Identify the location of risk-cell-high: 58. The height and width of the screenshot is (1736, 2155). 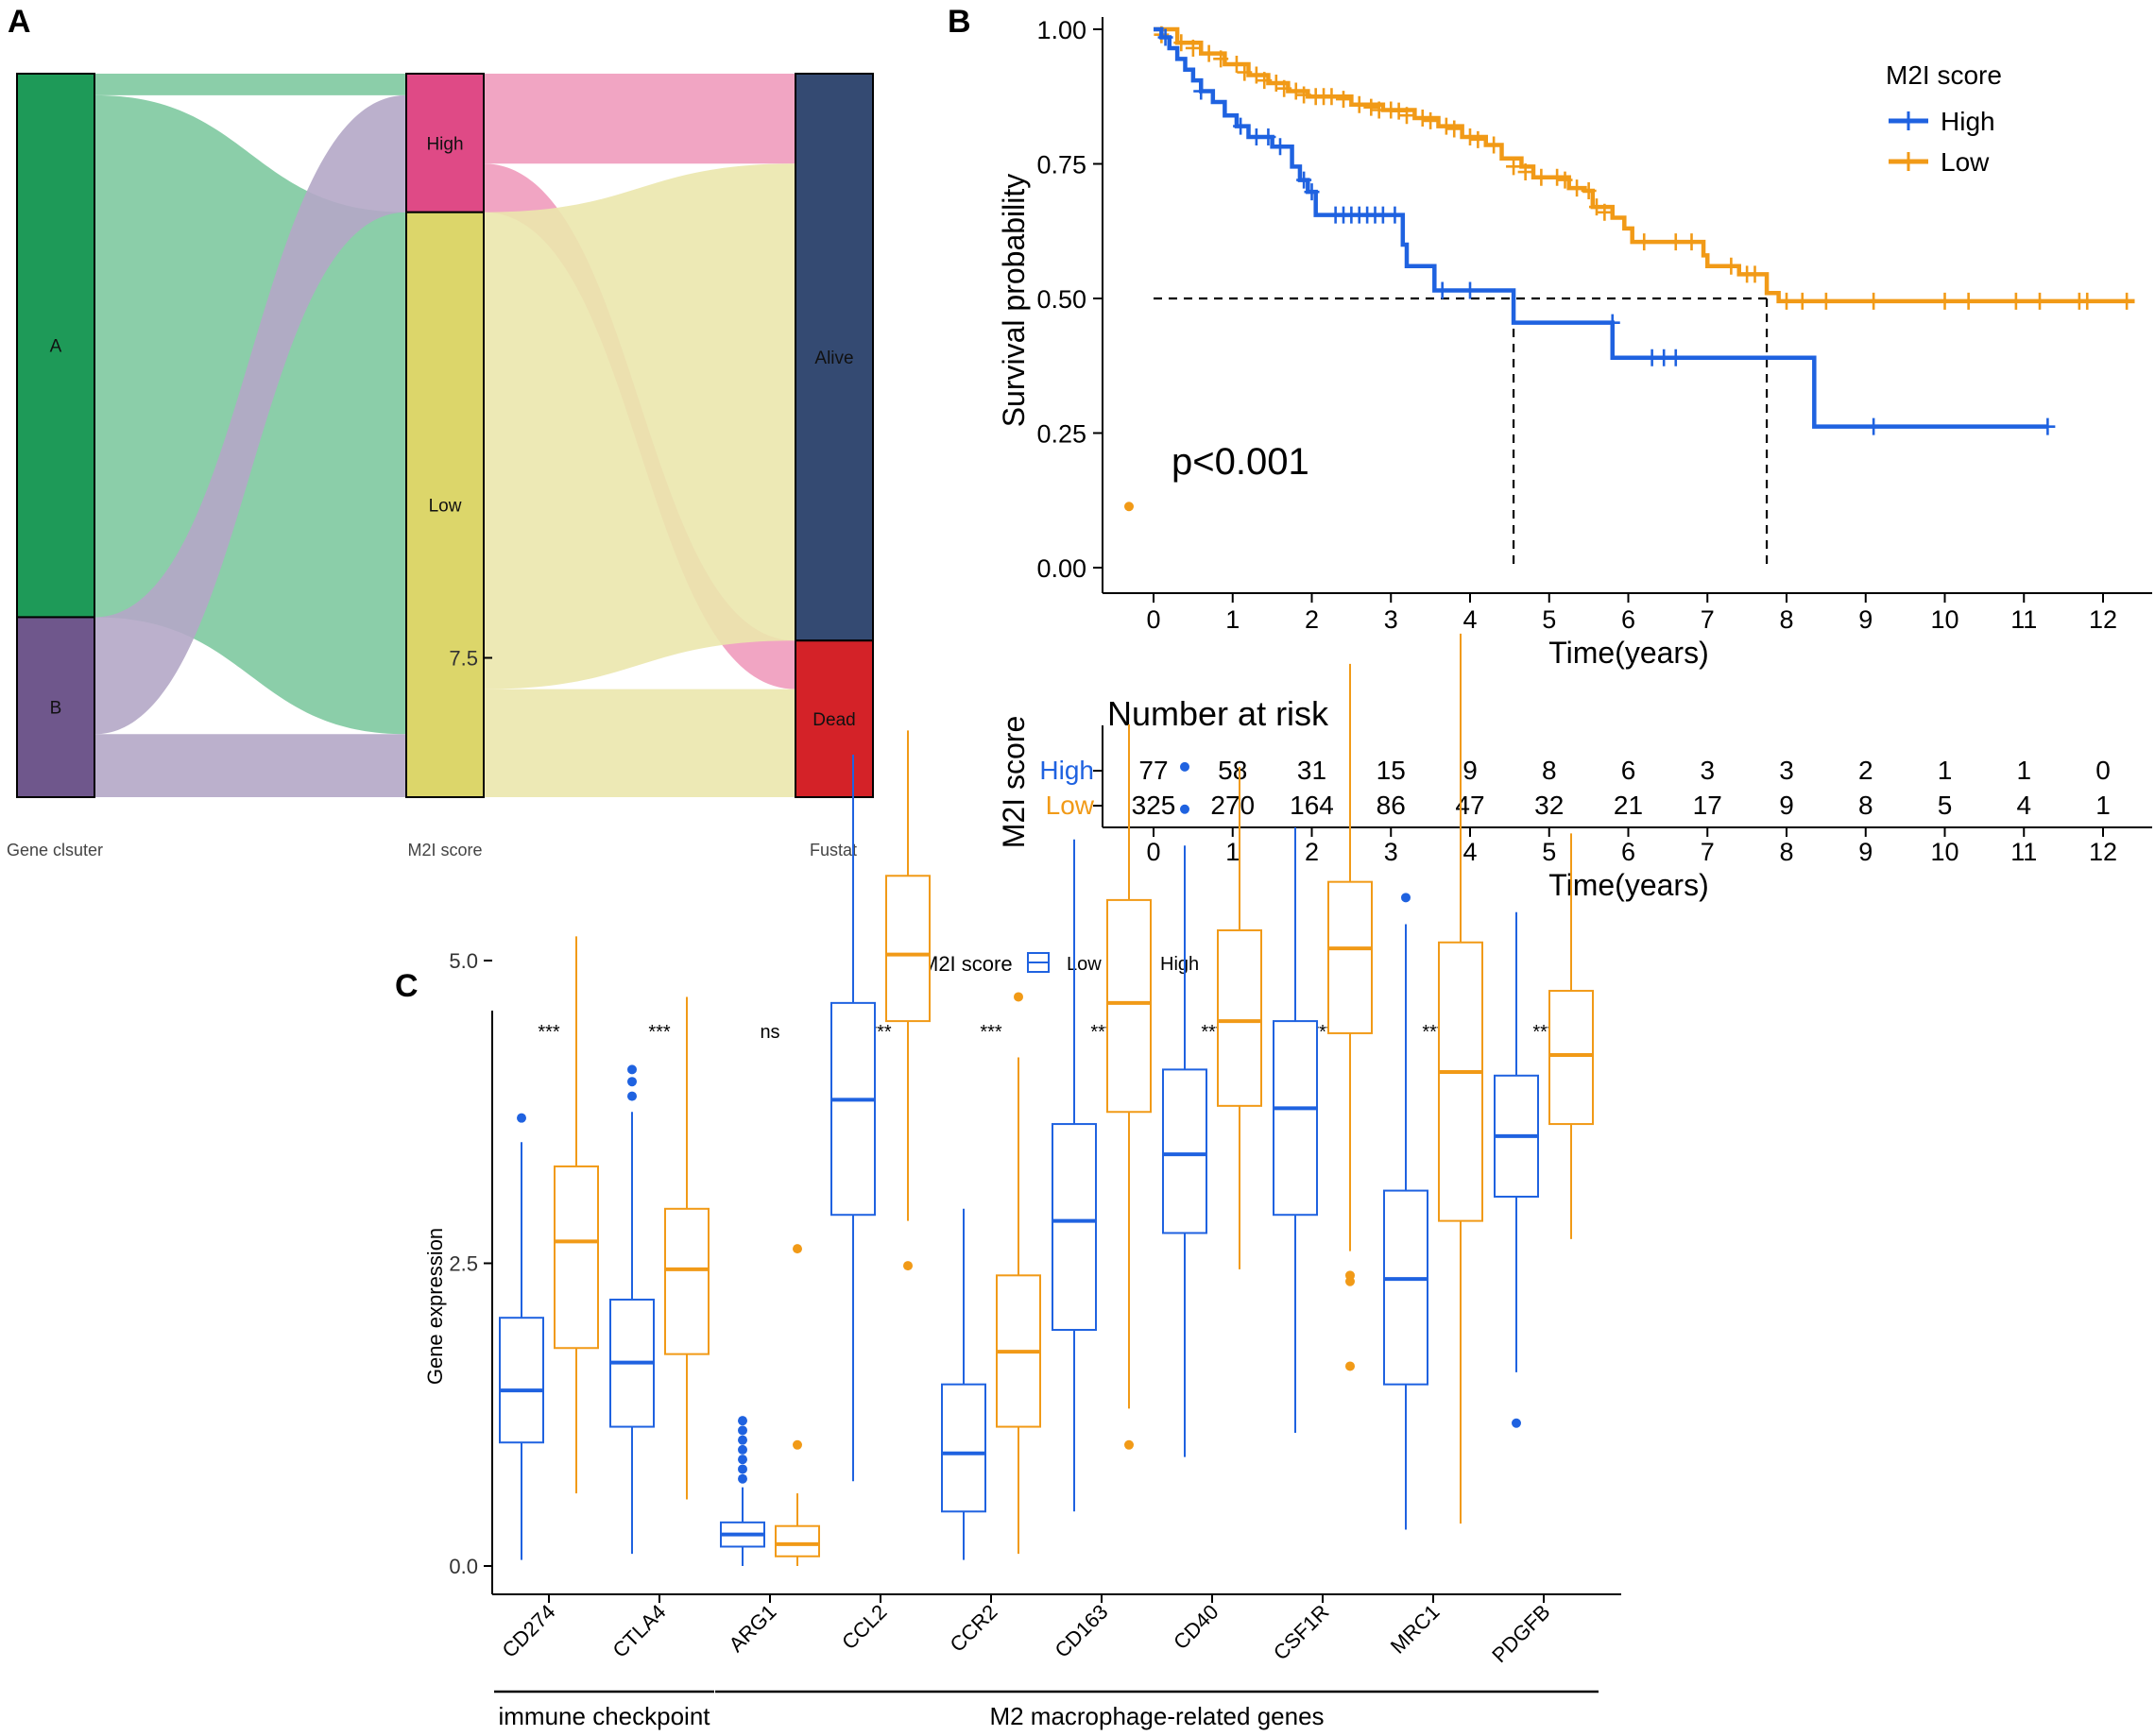
(1232, 770).